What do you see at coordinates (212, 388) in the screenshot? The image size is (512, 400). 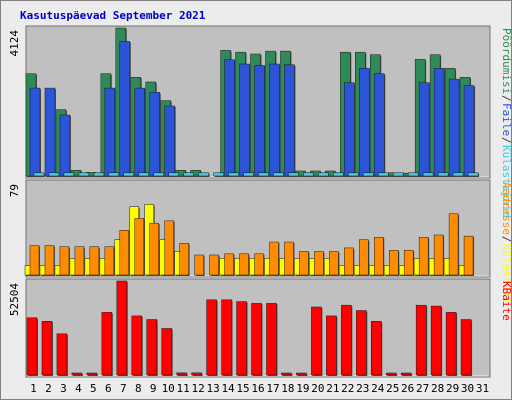 I see `x-tick-label-13: 13` at bounding box center [212, 388].